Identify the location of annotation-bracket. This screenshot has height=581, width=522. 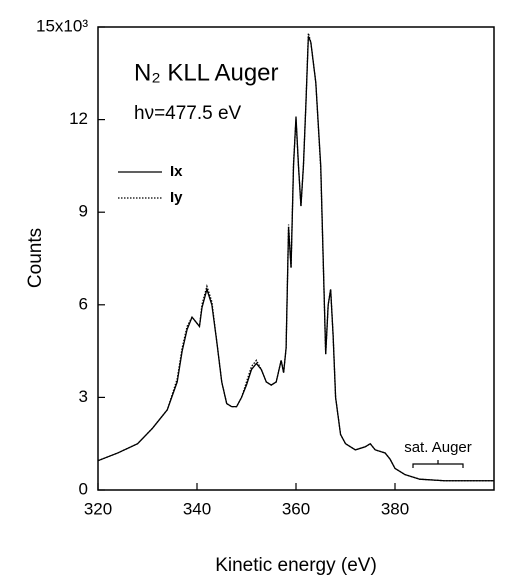
(438, 464).